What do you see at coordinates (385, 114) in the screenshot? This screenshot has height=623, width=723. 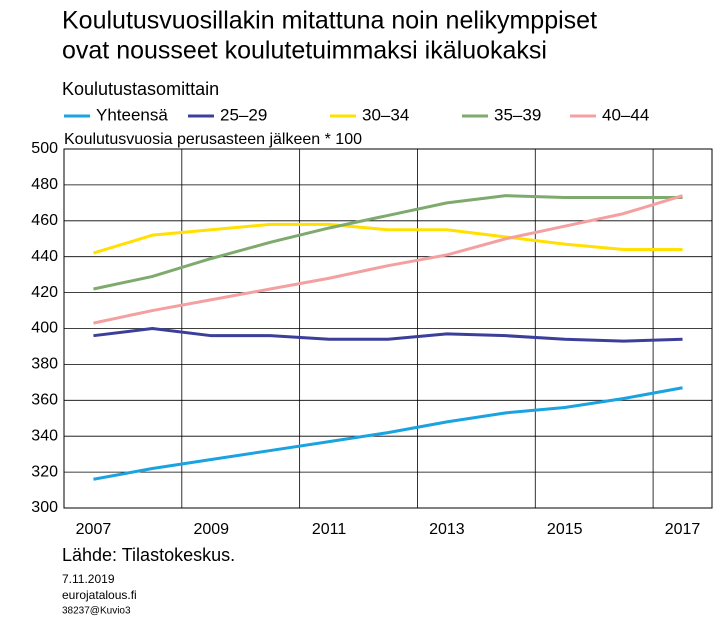 I see `legend-label: 30–34` at bounding box center [385, 114].